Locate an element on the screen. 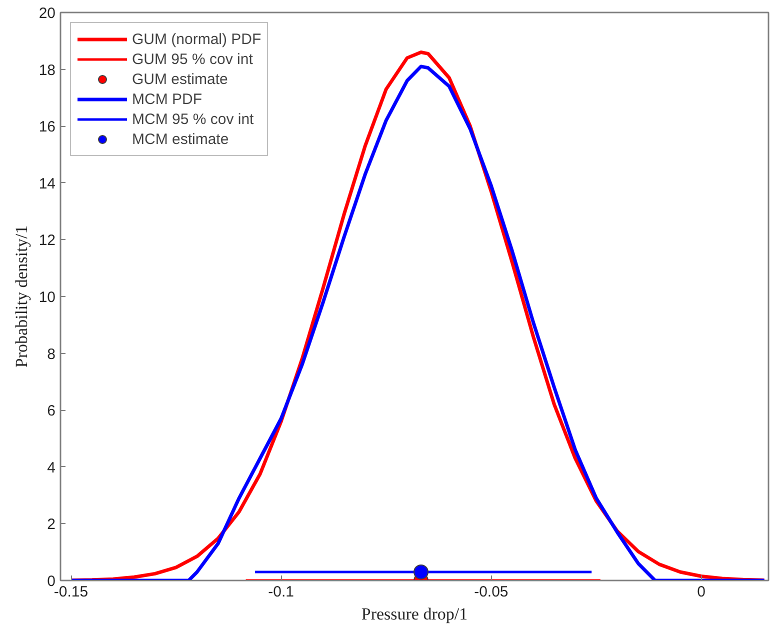 The image size is (775, 637). y-tick-label: 0 is located at coordinates (51, 581).